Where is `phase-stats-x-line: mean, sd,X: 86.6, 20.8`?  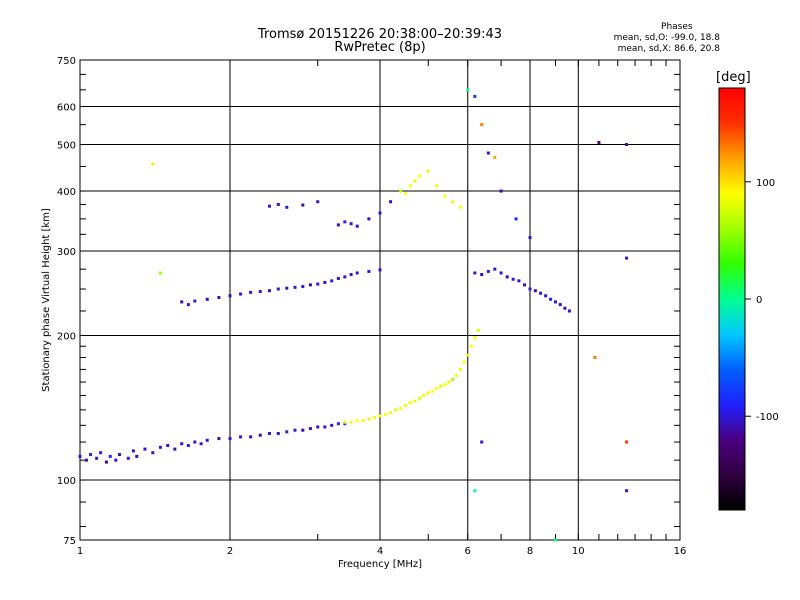 phase-stats-x-line: mean, sd,X: 86.6, 20.8 is located at coordinates (668, 49).